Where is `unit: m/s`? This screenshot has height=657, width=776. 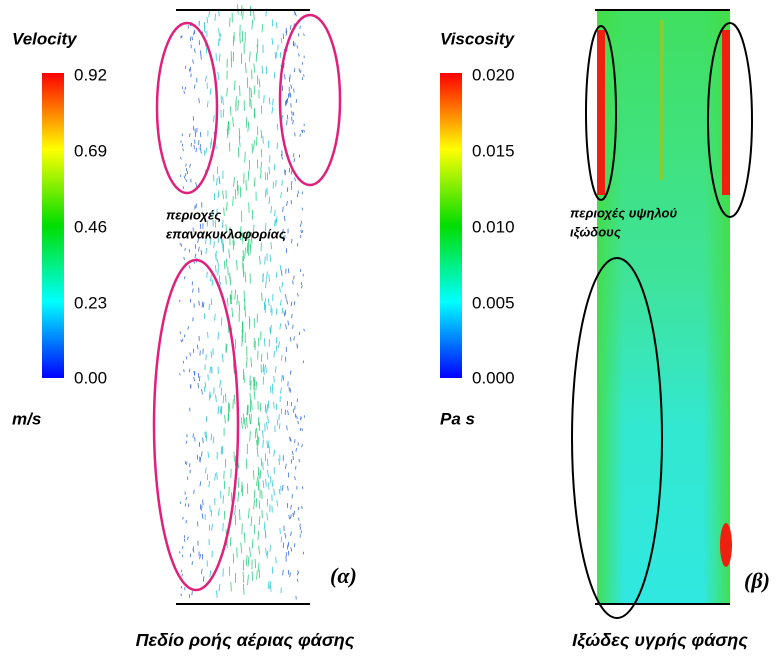
unit: m/s is located at coordinates (26, 418).